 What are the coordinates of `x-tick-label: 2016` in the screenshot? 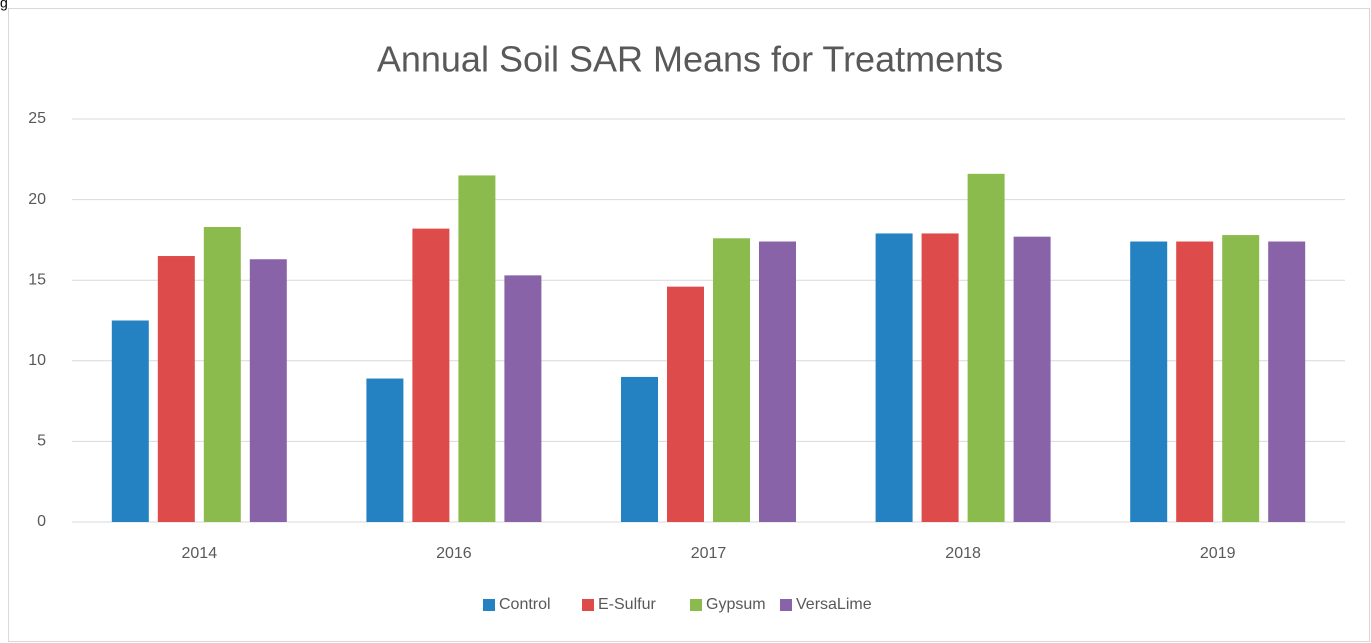 It's located at (454, 553).